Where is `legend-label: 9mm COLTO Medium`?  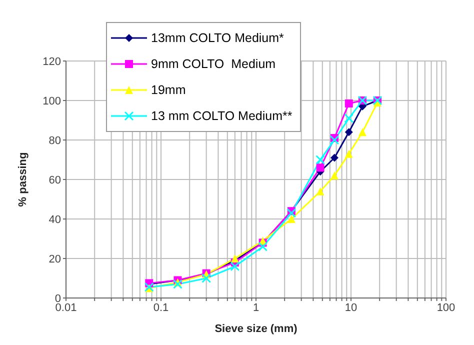 legend-label: 9mm COLTO Medium is located at coordinates (213, 64).